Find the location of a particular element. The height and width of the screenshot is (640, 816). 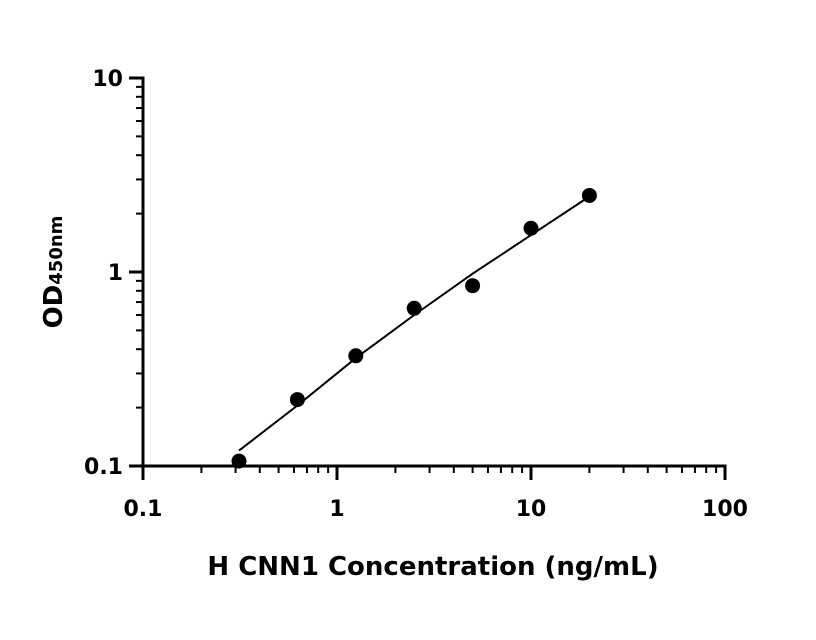

x-axis-title: H CNN1 Concentration (ng/mL) is located at coordinates (432, 567).